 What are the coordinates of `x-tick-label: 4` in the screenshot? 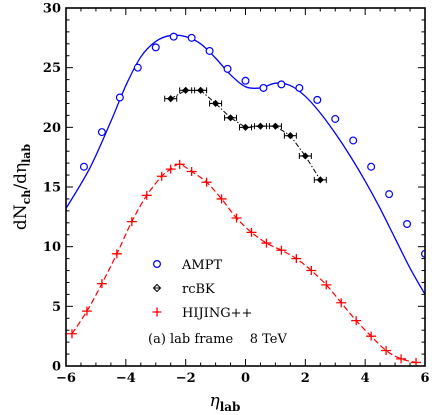 It's located at (365, 378).